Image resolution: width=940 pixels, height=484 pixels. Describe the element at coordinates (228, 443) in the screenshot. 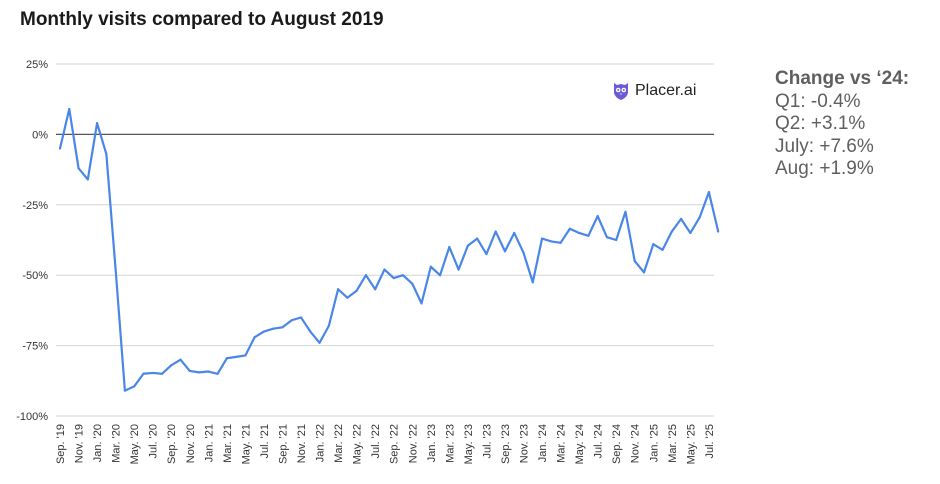

I see `x-tick-label: Mar. '21` at that location.